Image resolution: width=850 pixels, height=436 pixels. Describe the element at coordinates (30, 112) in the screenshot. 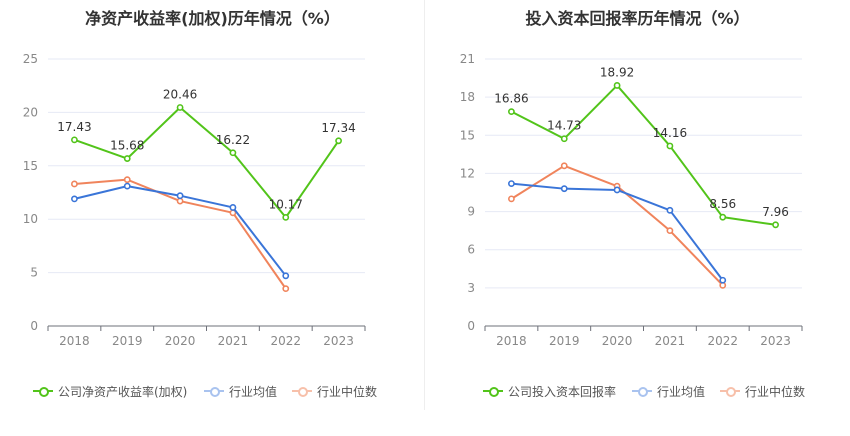

I see `y-tick-label: 20` at that location.